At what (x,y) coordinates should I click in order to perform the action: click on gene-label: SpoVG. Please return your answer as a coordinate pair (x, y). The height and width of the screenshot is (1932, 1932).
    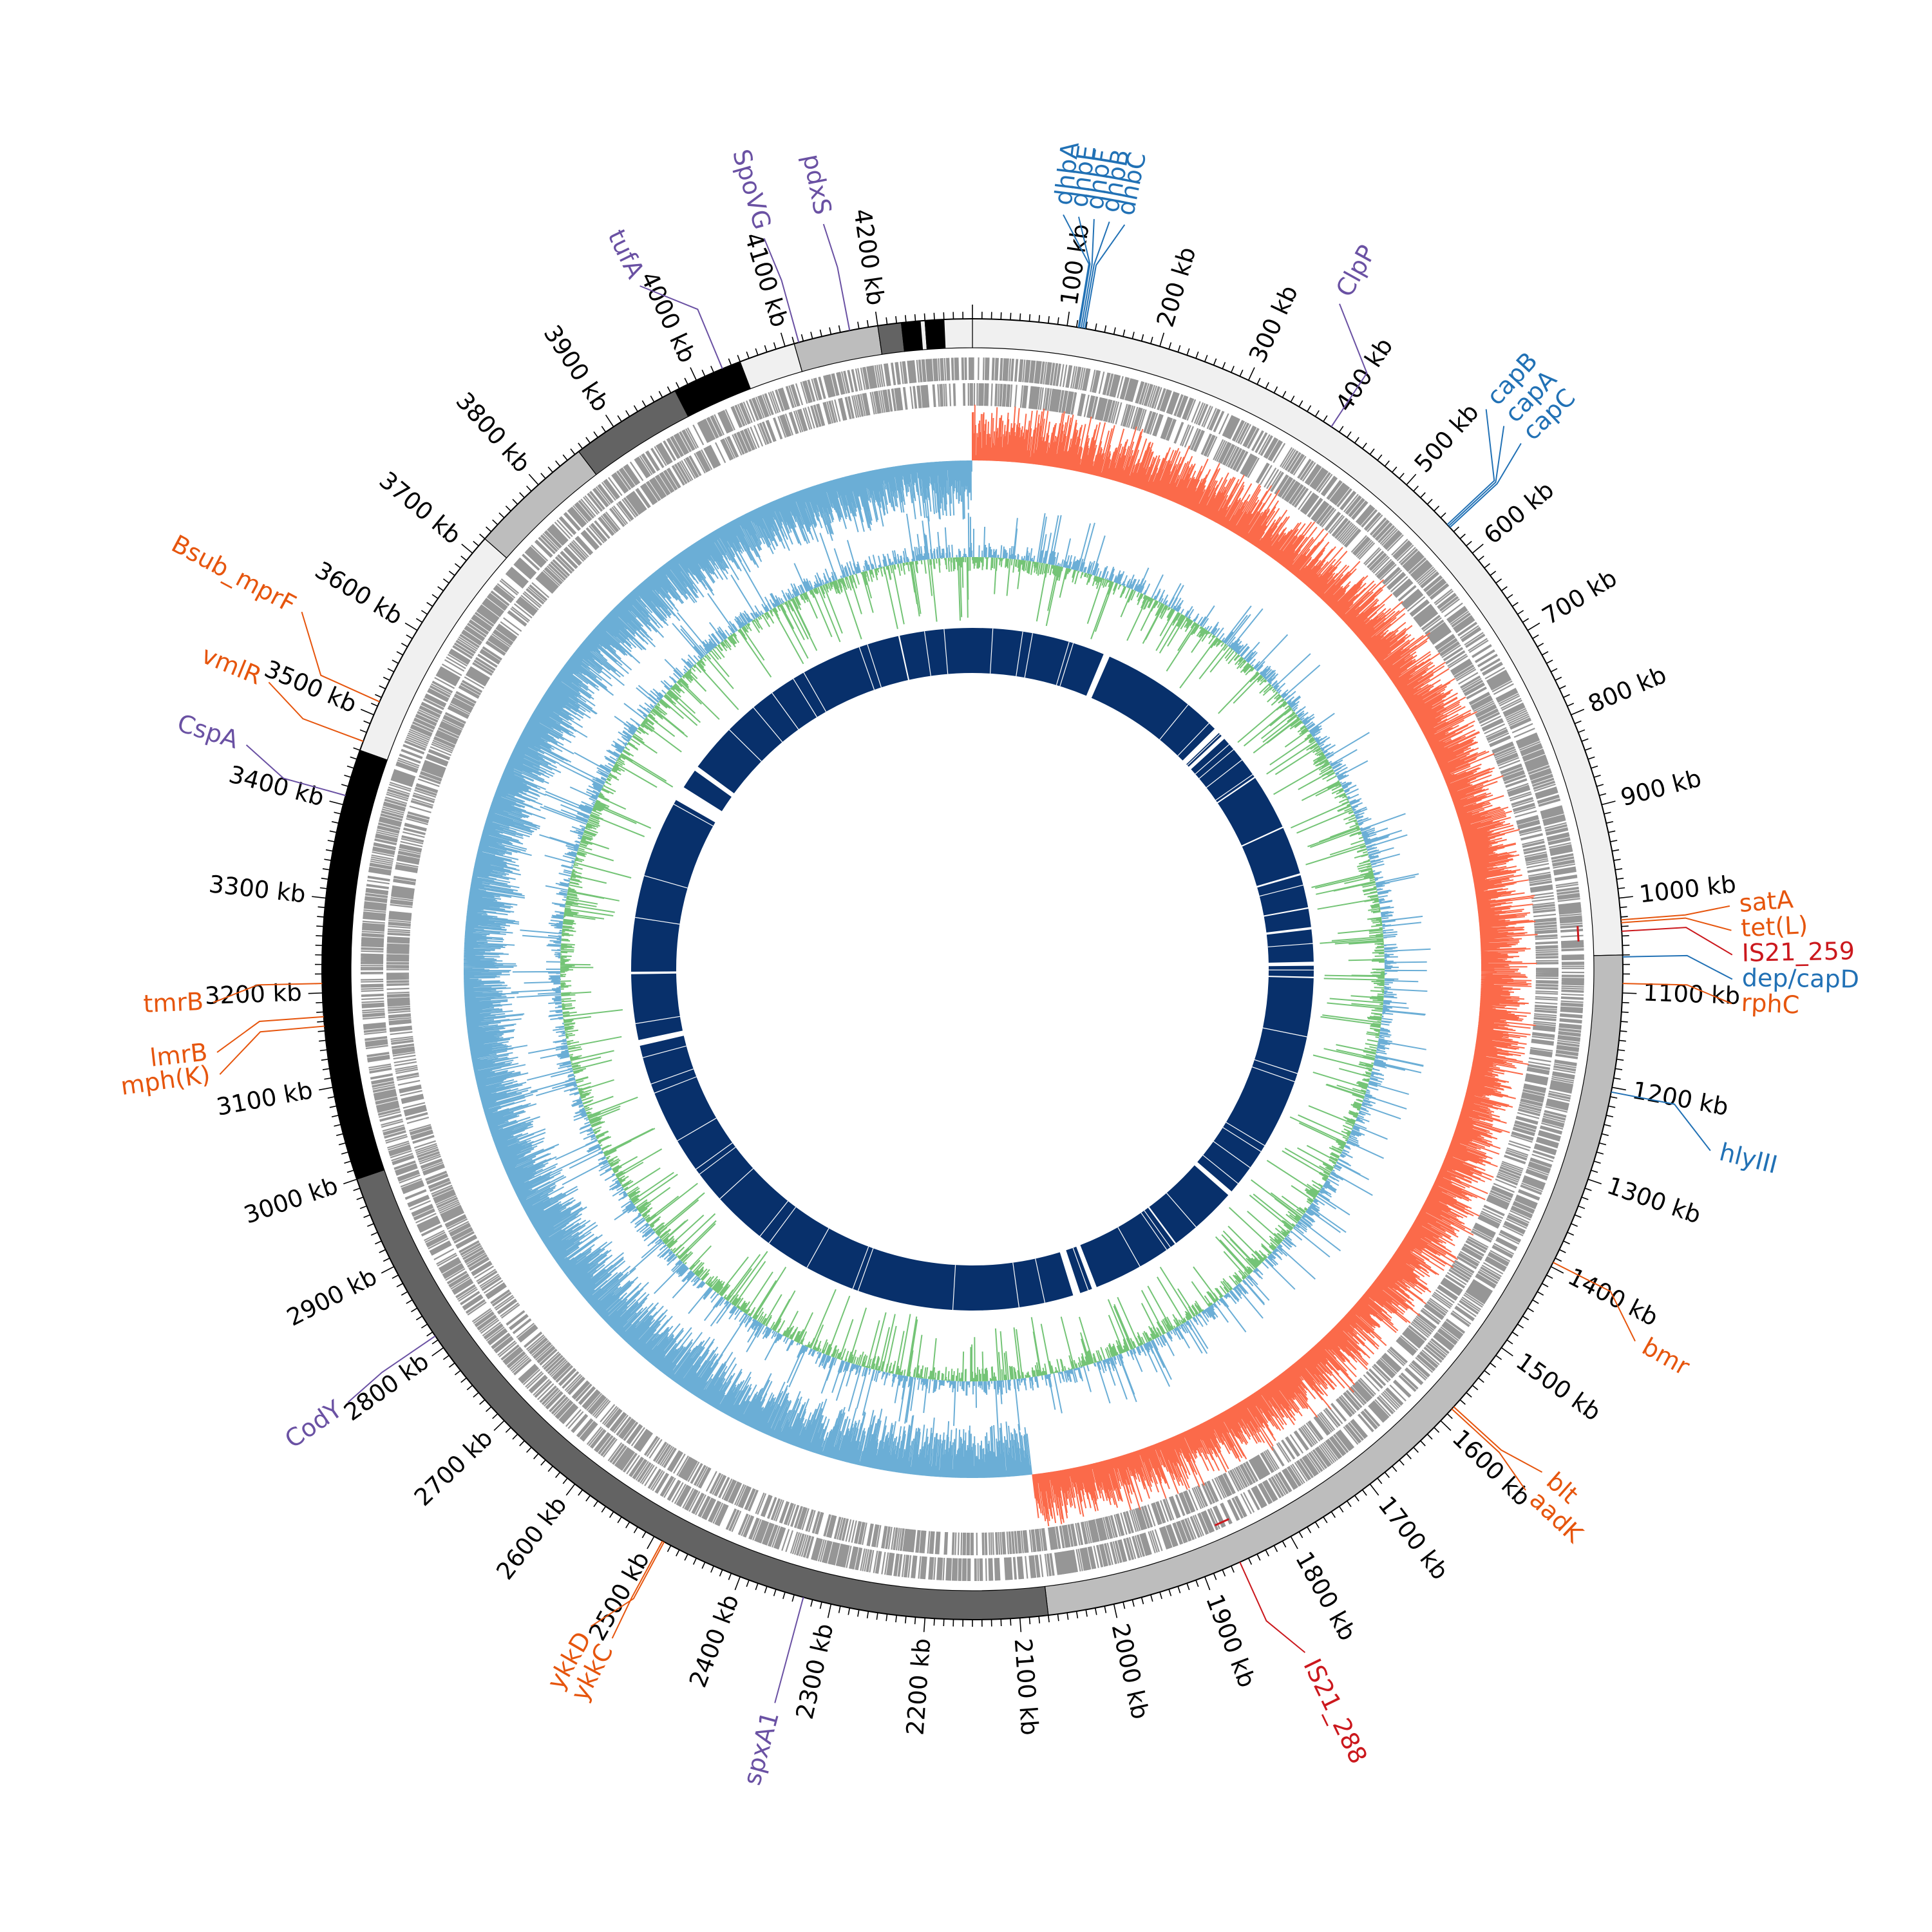
    Looking at the image, I should click on (752, 189).